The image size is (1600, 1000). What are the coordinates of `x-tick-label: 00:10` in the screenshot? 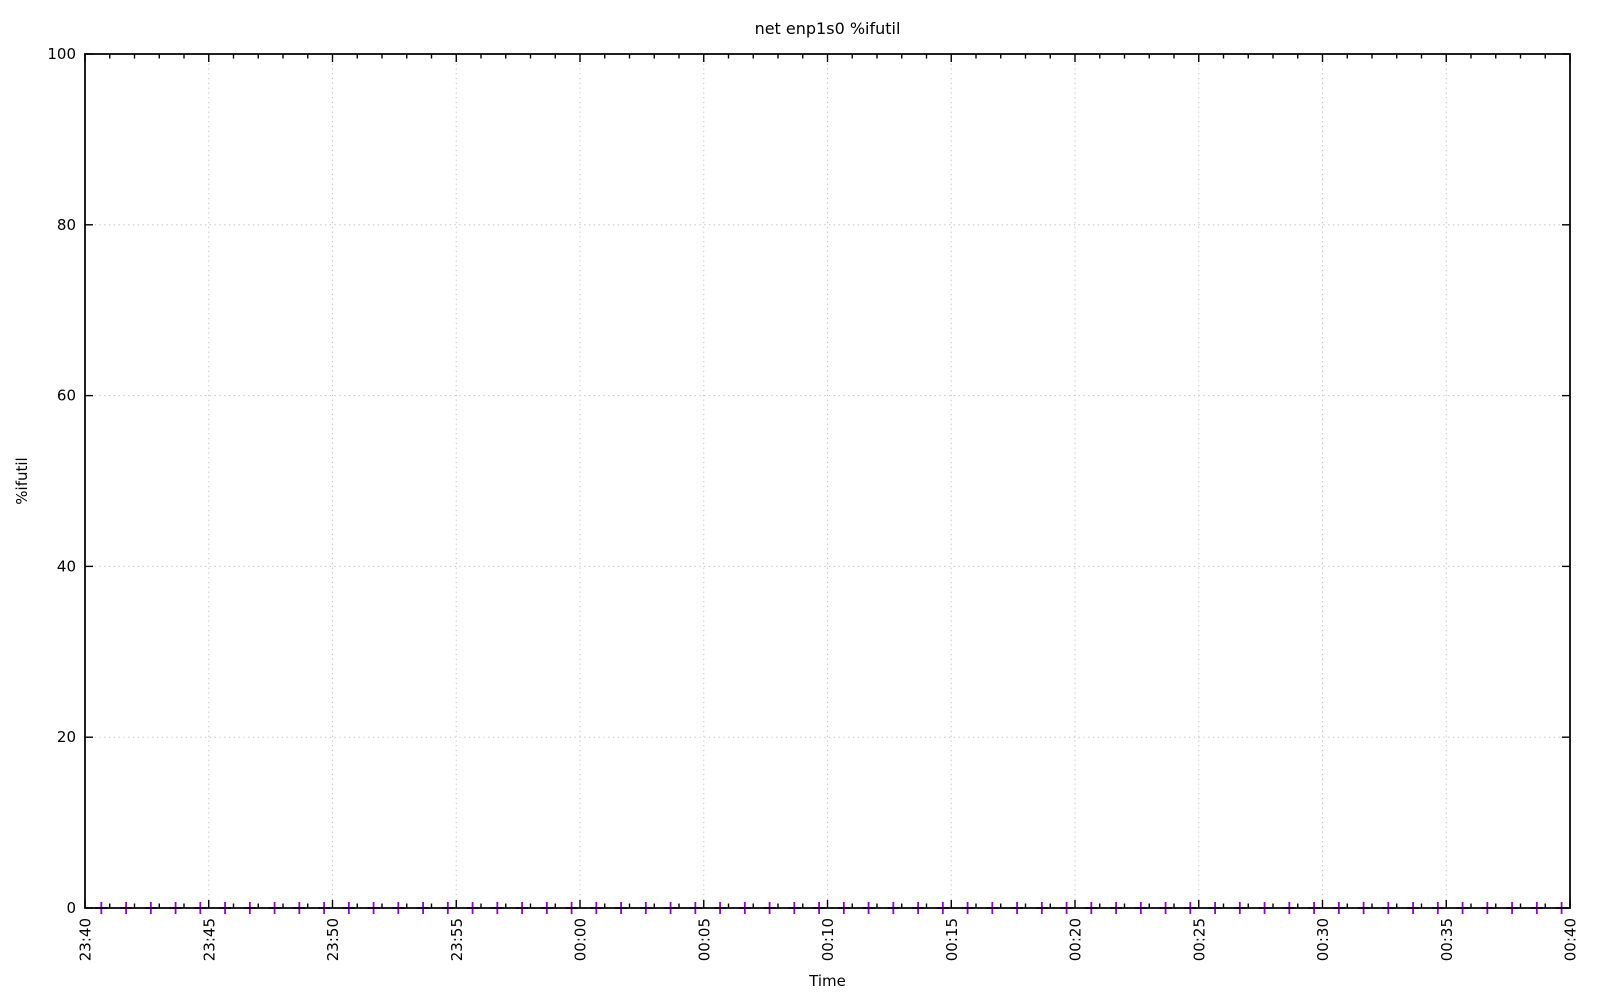 It's located at (828, 939).